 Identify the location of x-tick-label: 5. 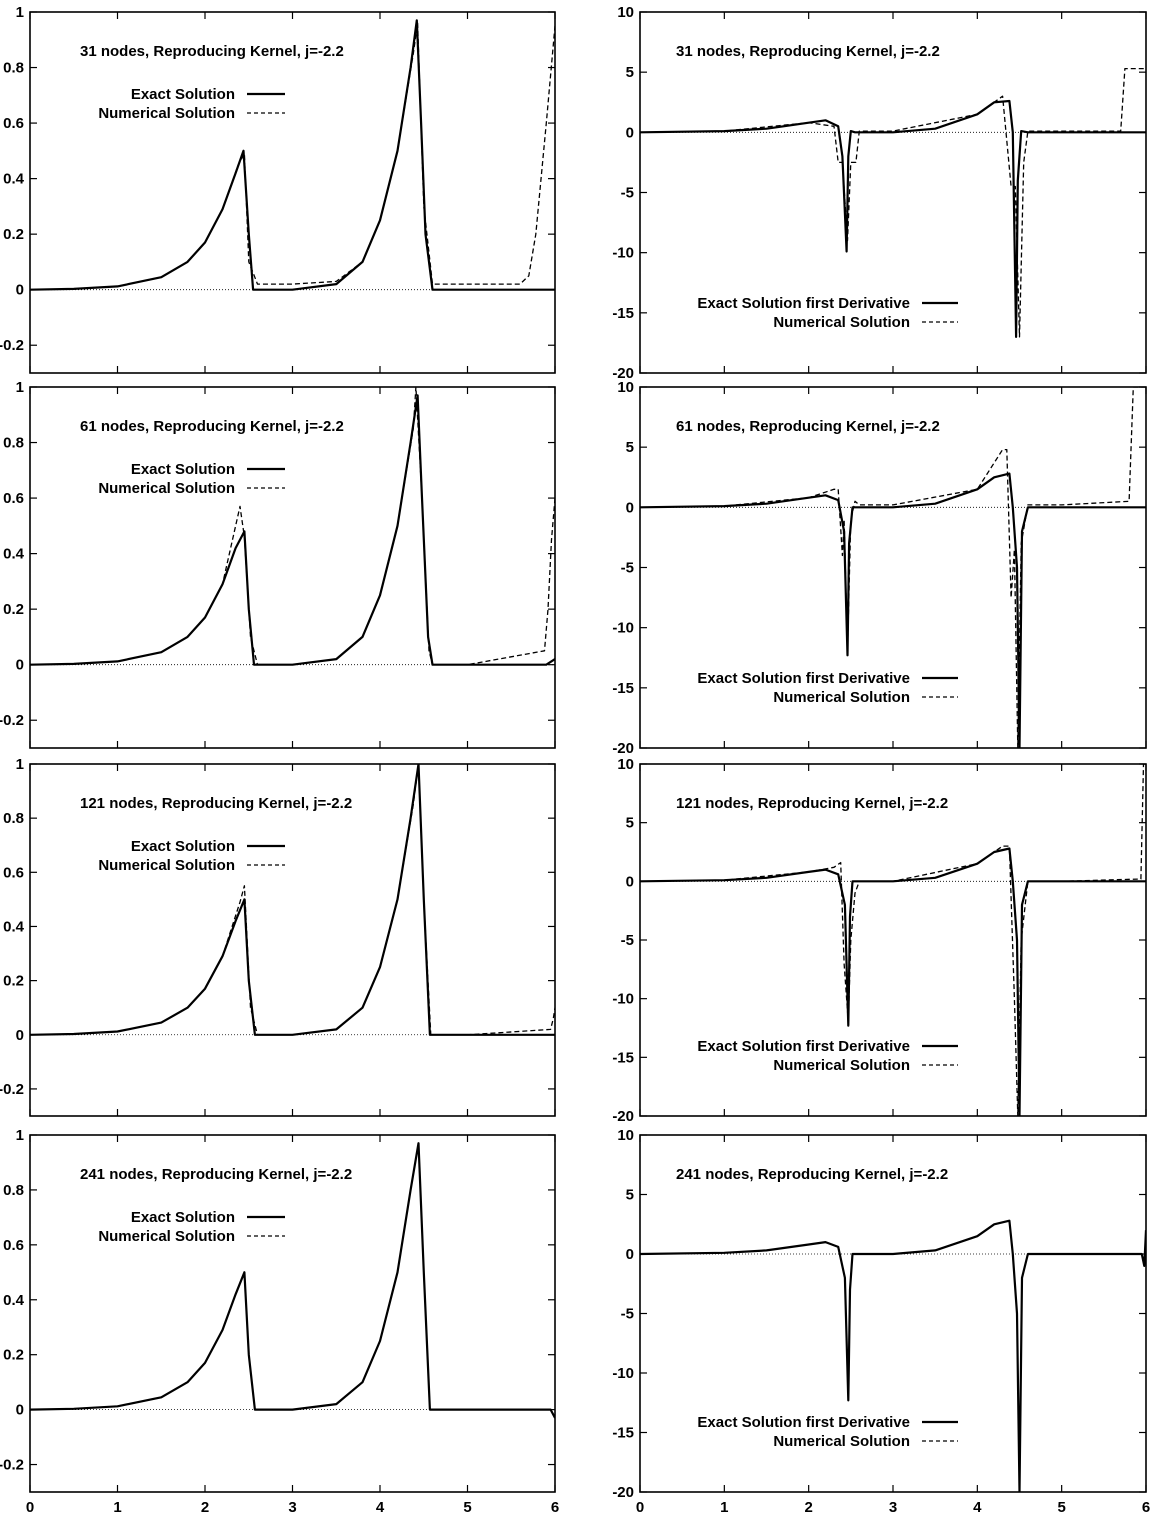
(1061, 1507).